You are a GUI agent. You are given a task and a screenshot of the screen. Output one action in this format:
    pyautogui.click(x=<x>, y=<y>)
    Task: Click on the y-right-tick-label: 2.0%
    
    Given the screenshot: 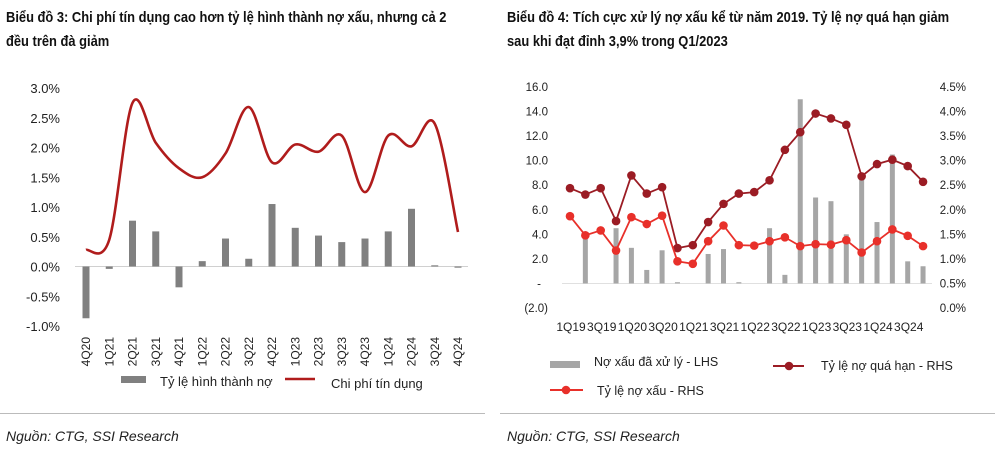 What is the action you would take?
    pyautogui.click(x=953, y=211)
    